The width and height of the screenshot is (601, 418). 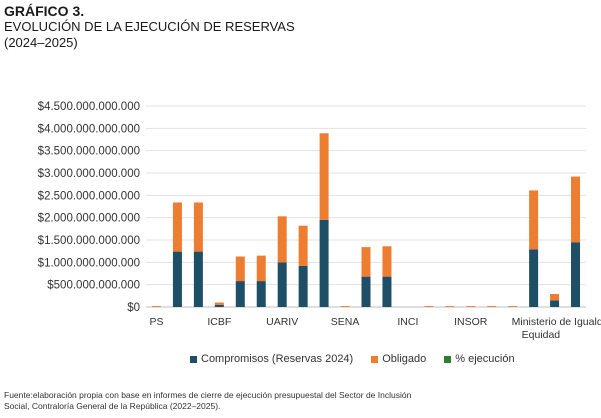 What do you see at coordinates (89, 196) in the screenshot?
I see `y-tick-label: $2.500.000.000.000` at bounding box center [89, 196].